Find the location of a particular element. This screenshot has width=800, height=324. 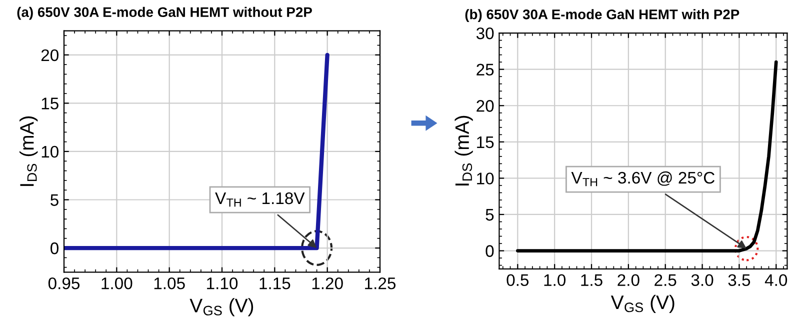

annotation: V$_{TH}$ ~ 3.6V @ 25°C is located at coordinates (643, 178).